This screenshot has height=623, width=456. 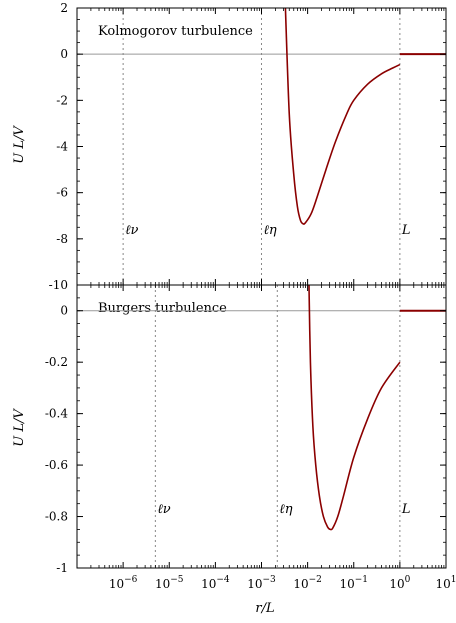 I want to click on y-tick-label: -6, so click(x=62, y=193).